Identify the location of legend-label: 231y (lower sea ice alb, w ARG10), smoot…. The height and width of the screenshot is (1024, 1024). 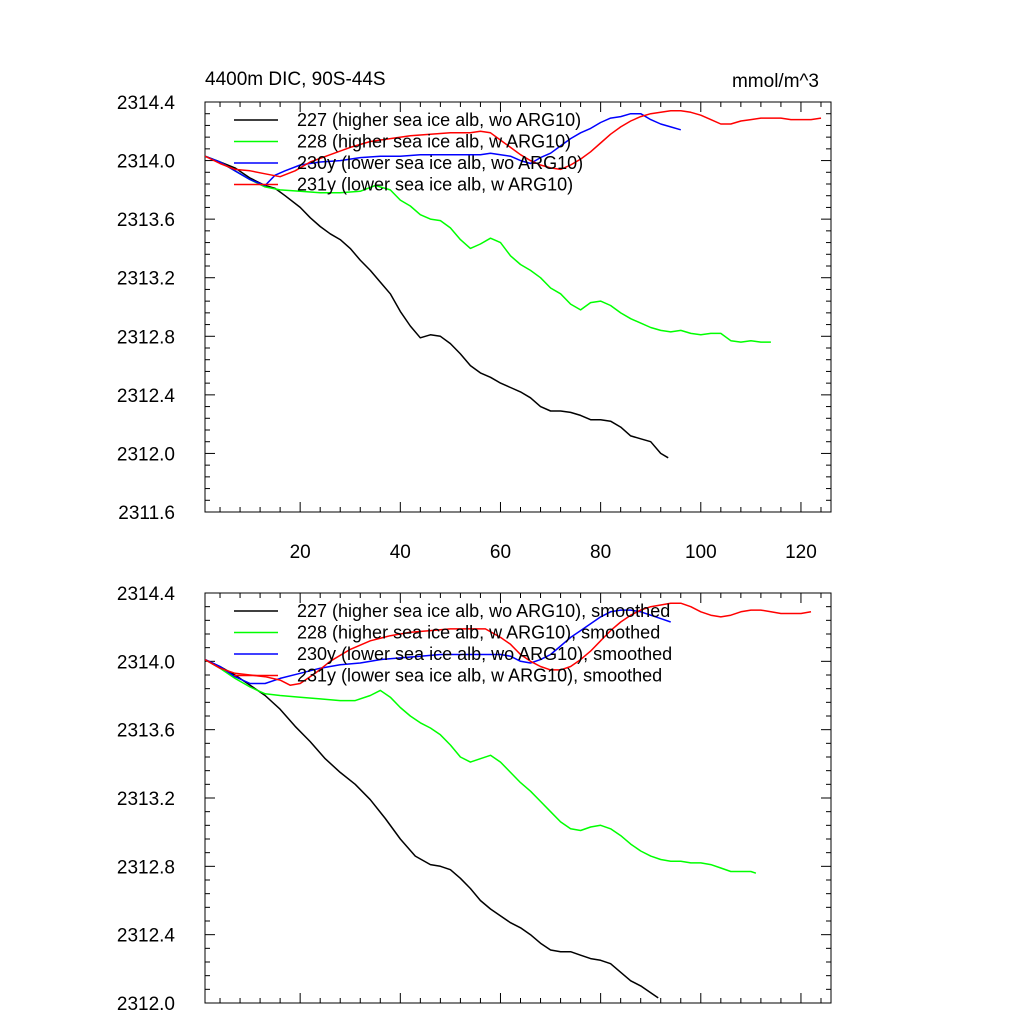
(479, 676).